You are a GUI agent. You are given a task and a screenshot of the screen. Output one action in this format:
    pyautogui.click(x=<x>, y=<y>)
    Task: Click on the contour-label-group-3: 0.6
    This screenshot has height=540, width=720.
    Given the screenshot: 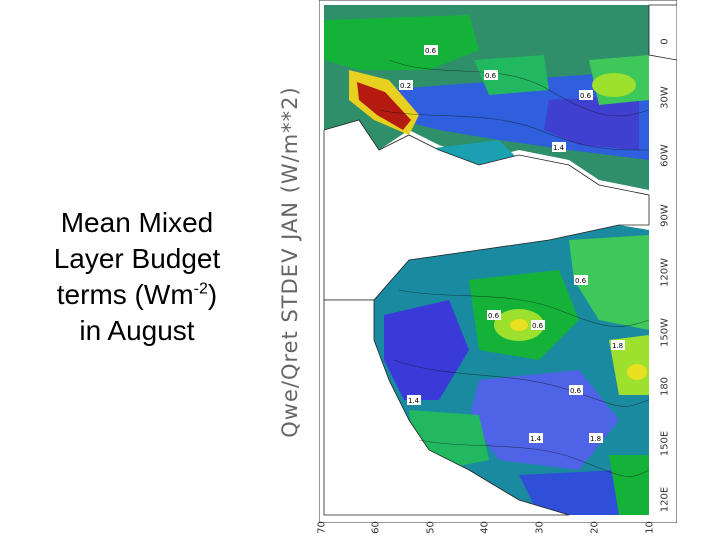 What is the action you would take?
    pyautogui.click(x=586, y=95)
    